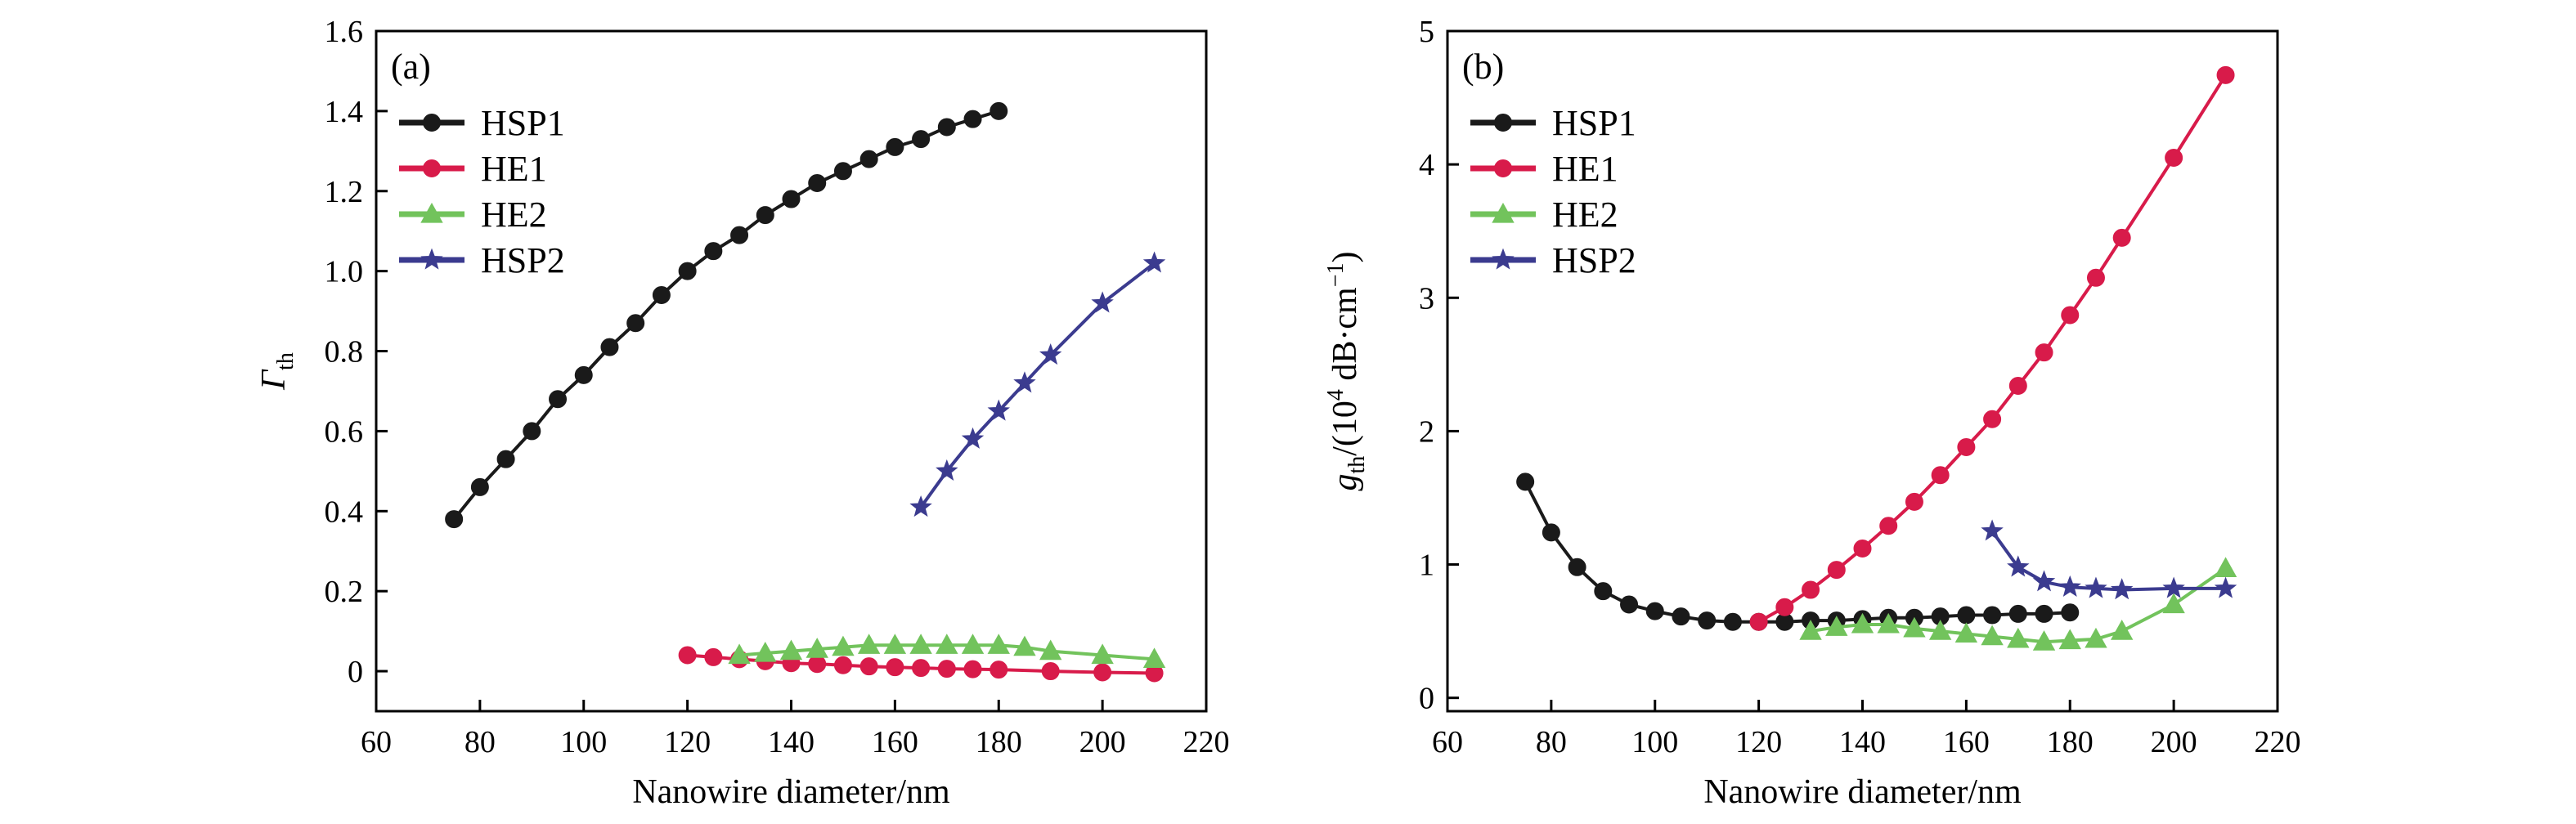 This screenshot has width=2576, height=824. I want to click on series-hsp1, so click(1798, 551).